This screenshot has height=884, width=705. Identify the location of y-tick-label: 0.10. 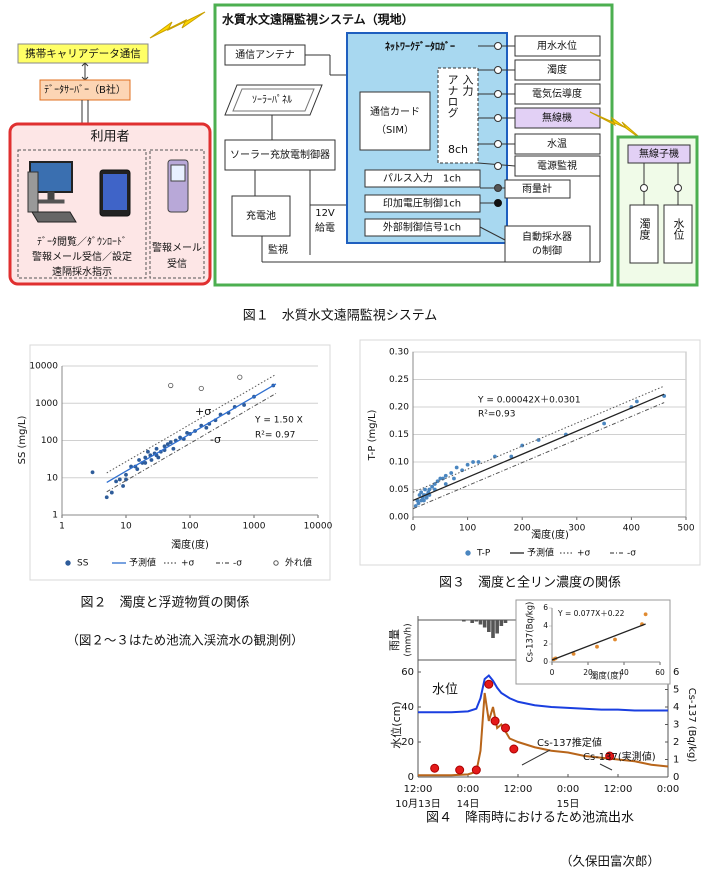
(399, 463).